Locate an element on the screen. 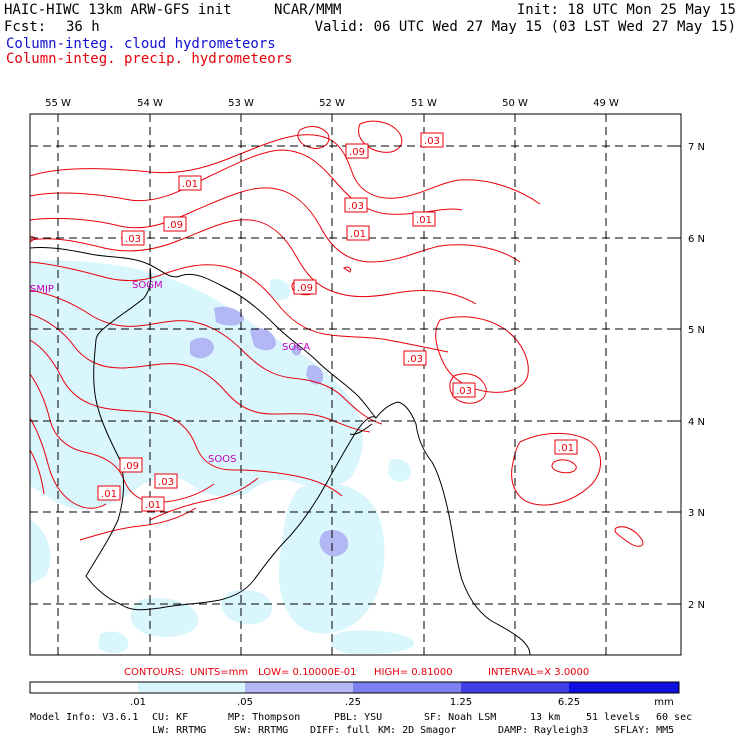  surface-scheme: SF: Noah LSM is located at coordinates (460, 717).